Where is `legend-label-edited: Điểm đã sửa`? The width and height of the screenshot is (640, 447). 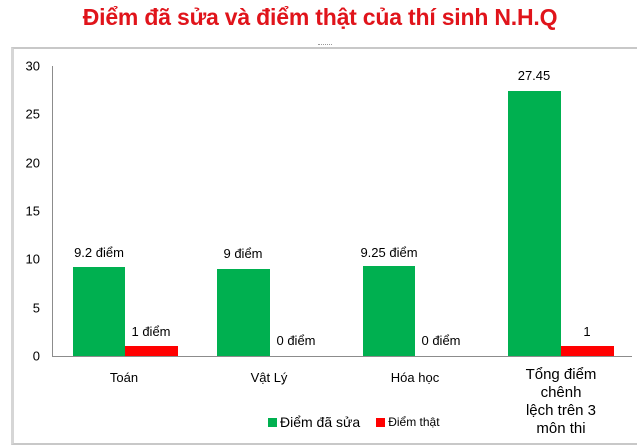 legend-label-edited: Điểm đã sửa is located at coordinates (320, 422).